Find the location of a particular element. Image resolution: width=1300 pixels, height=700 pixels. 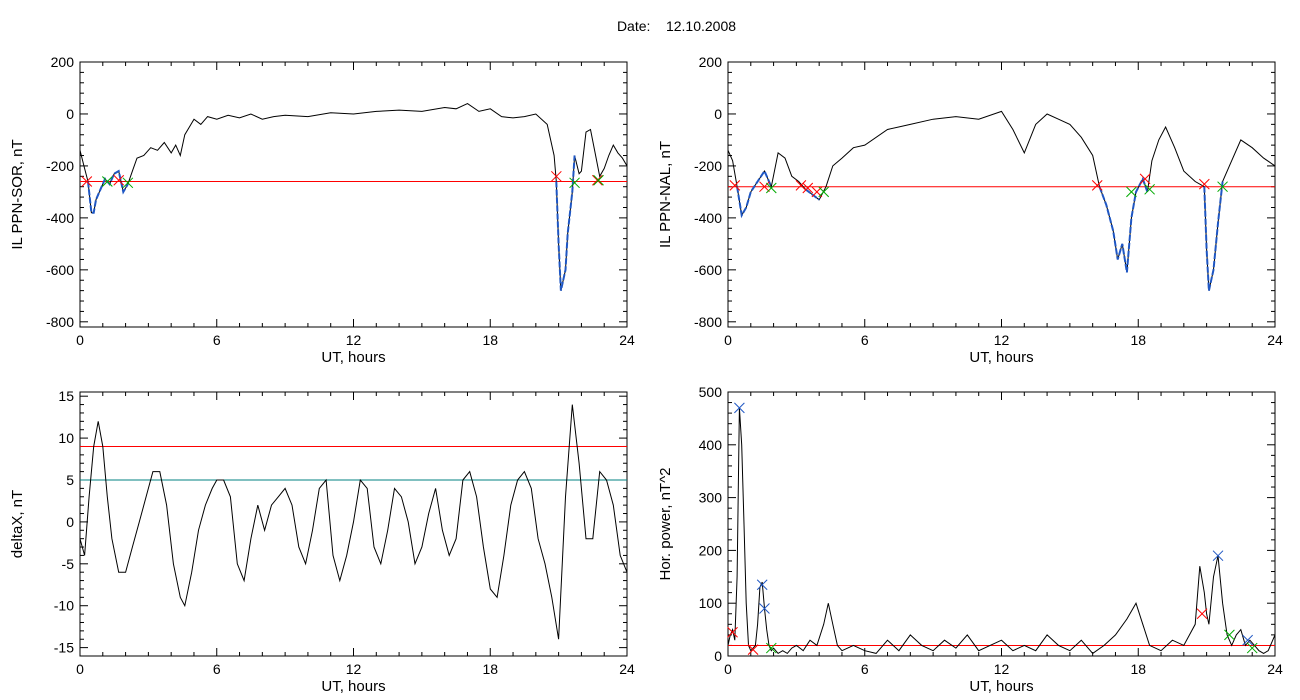

y-tick-label: -15 is located at coordinates (64, 648).